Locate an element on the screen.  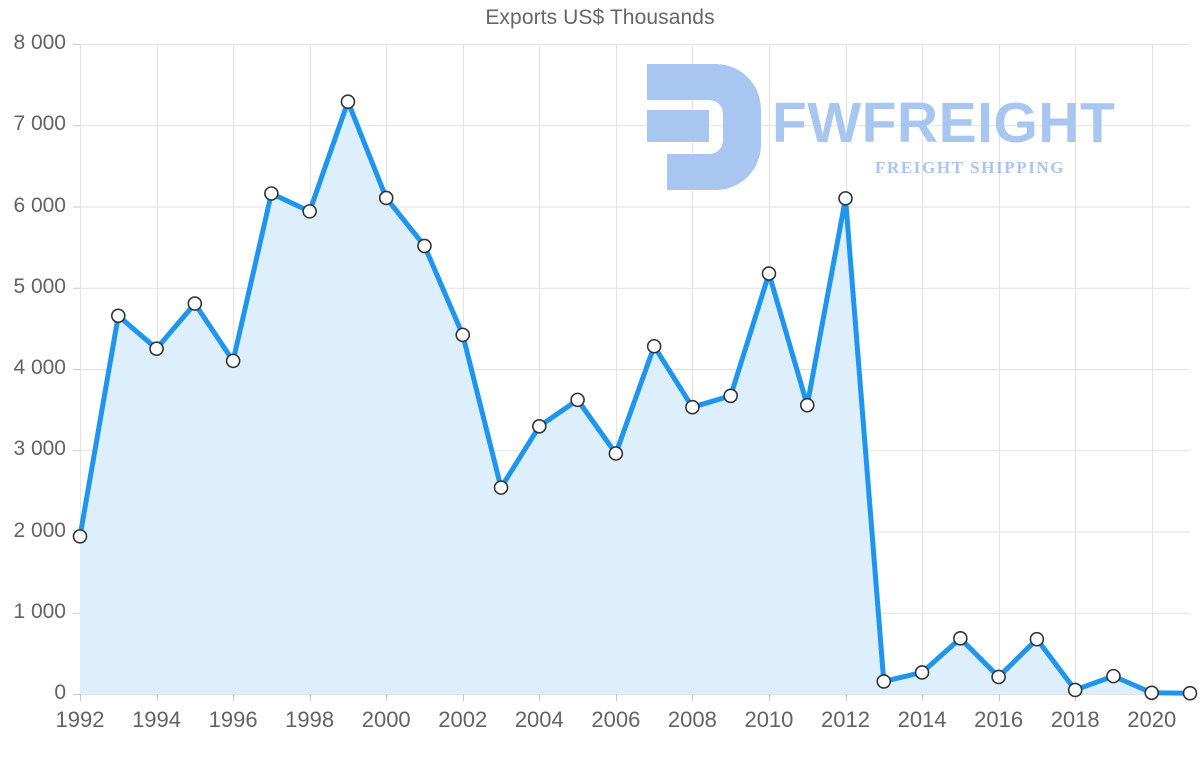
y-axis-tick-label: 8 000 is located at coordinates (39, 42).